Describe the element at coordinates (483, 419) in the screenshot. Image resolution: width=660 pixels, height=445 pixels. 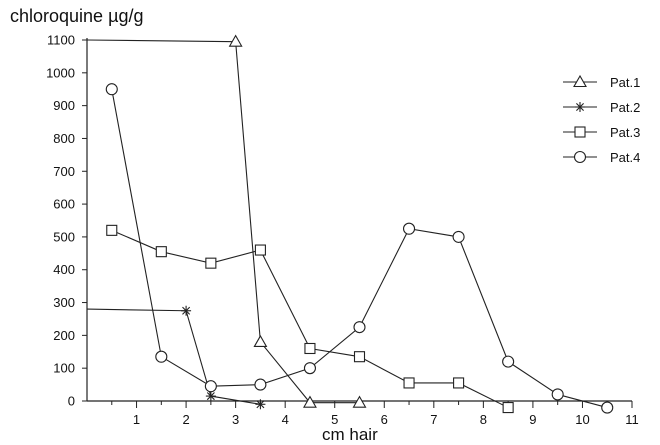
I see `x-tick-label: 8` at that location.